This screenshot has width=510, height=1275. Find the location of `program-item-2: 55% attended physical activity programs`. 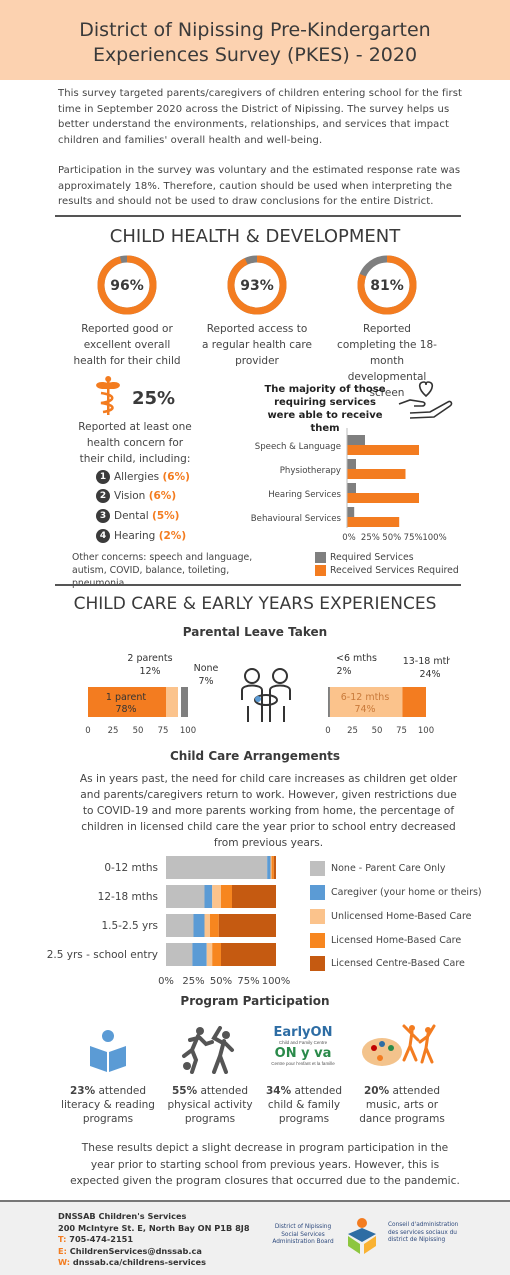

program-item-2: 55% attended physical activity programs is located at coordinates (210, 1105).